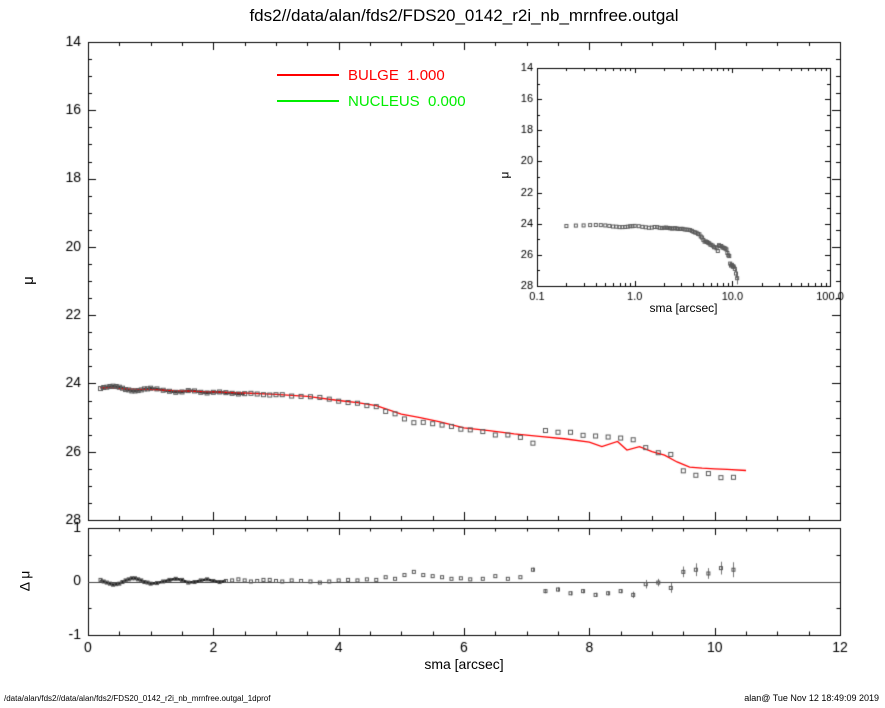 The height and width of the screenshot is (708, 885). I want to click on legend: BULGE 1.000 NUCLEUS 0.000, so click(371, 88).